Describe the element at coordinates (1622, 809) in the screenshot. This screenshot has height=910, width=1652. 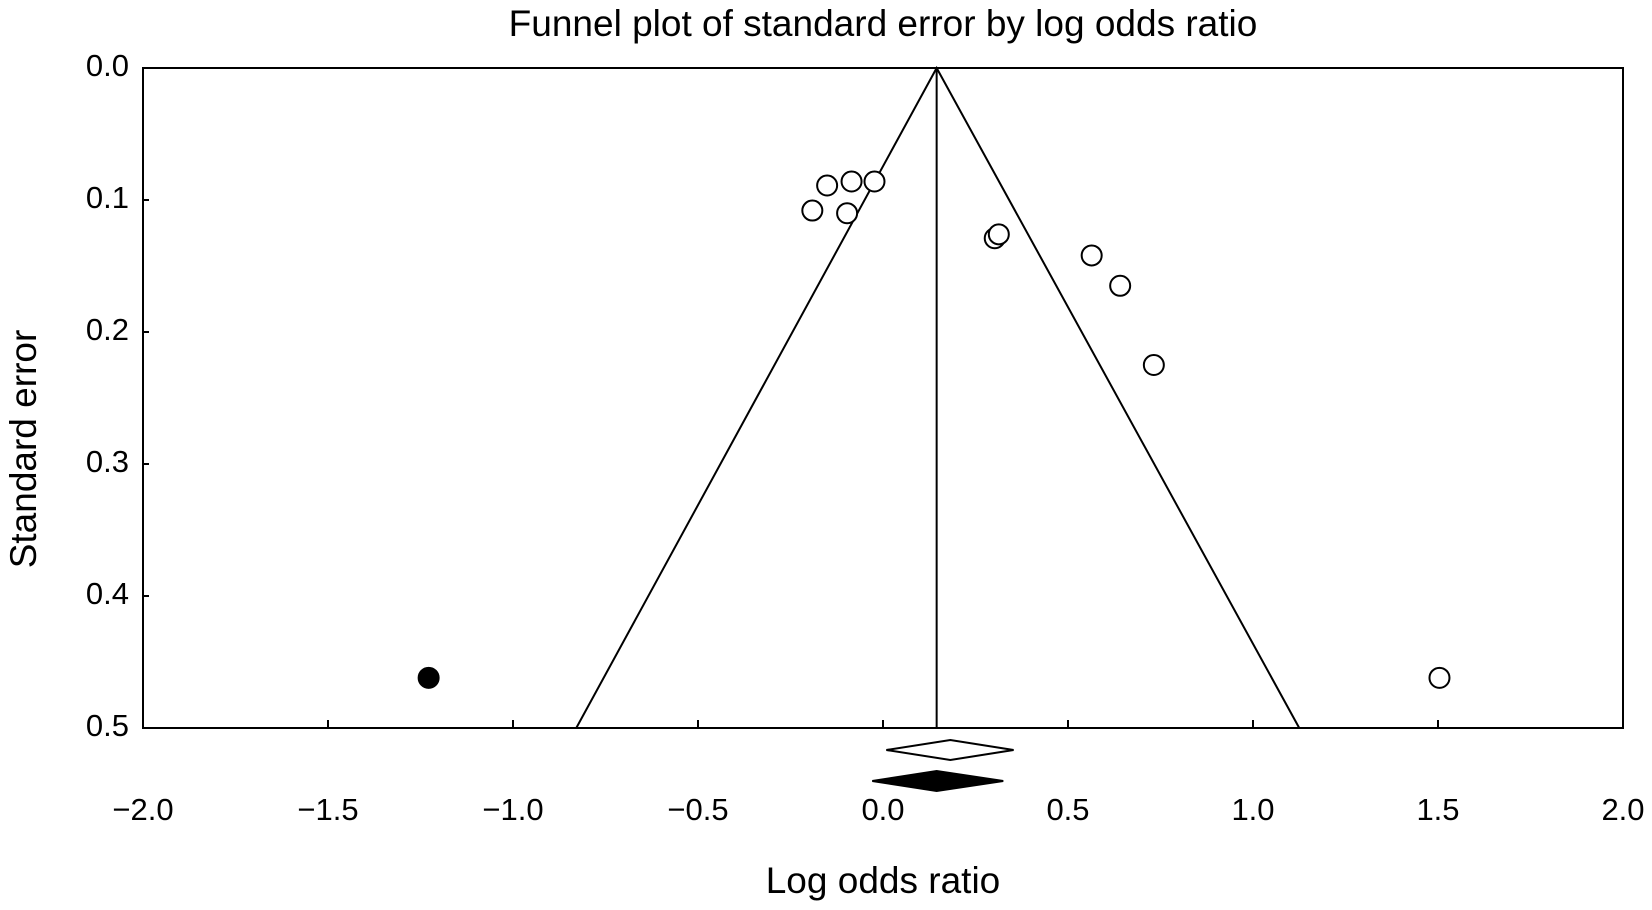
I see `x-tick-label: 2.0` at that location.